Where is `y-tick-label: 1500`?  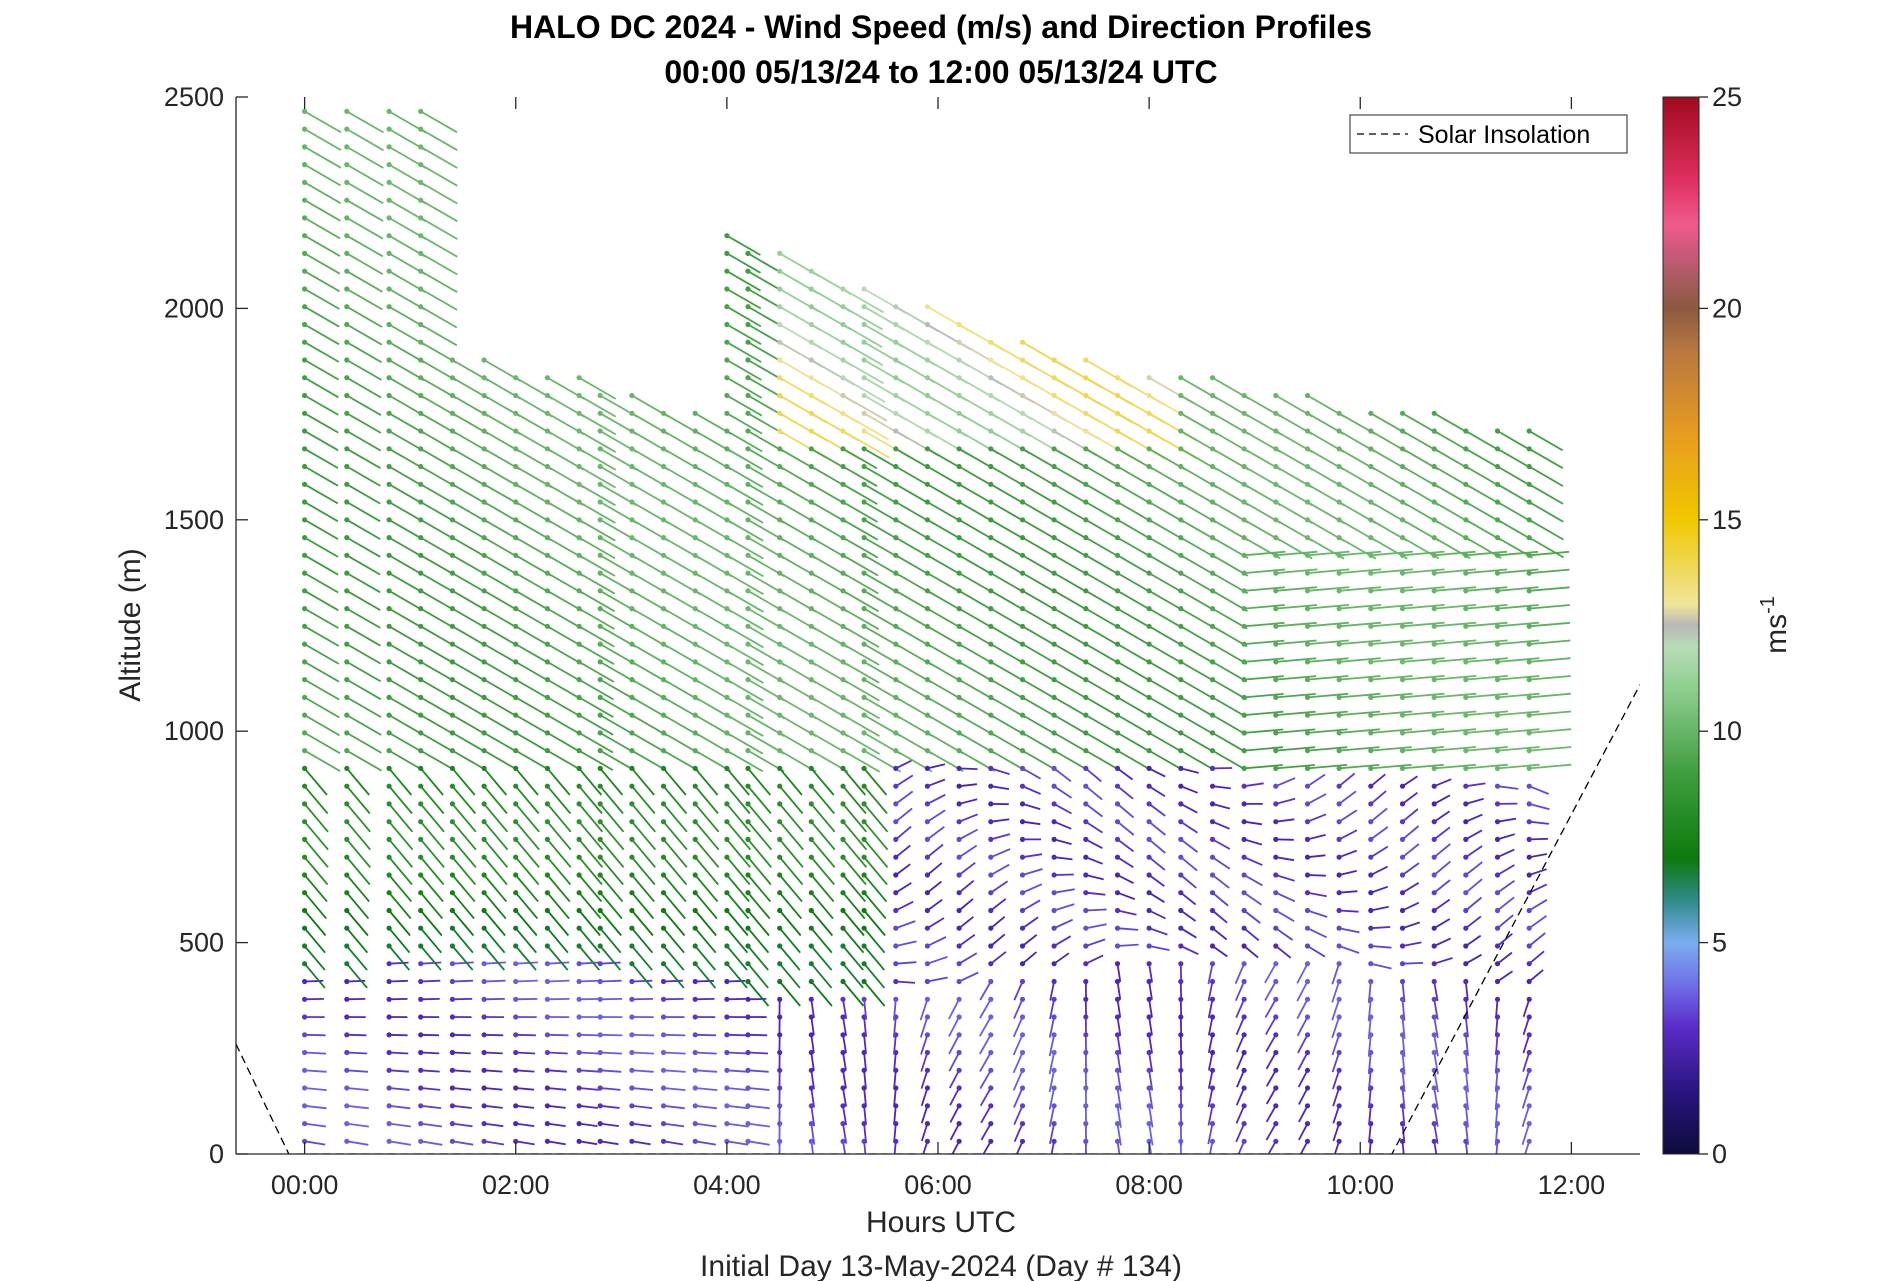 y-tick-label: 1500 is located at coordinates (194, 520).